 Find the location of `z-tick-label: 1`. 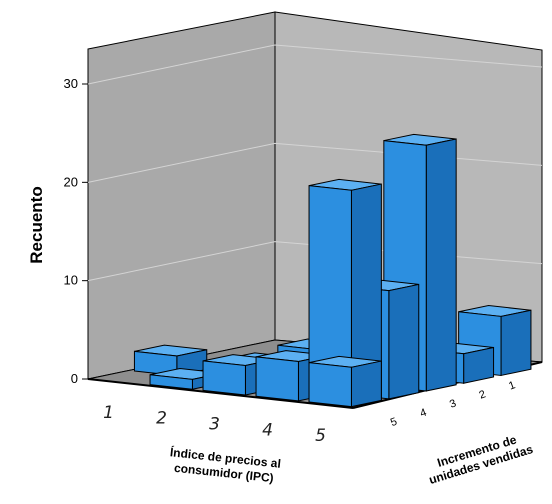

z-tick-label: 1 is located at coordinates (512, 385).